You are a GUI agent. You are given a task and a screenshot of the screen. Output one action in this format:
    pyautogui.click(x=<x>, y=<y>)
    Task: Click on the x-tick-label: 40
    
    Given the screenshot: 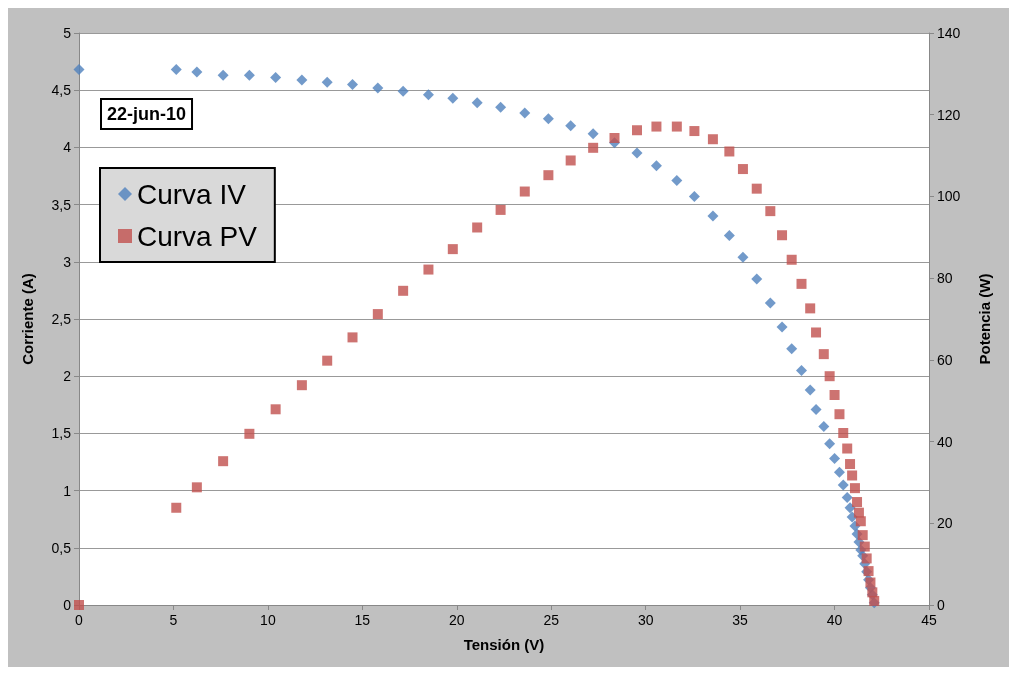 What is the action you would take?
    pyautogui.click(x=834, y=620)
    